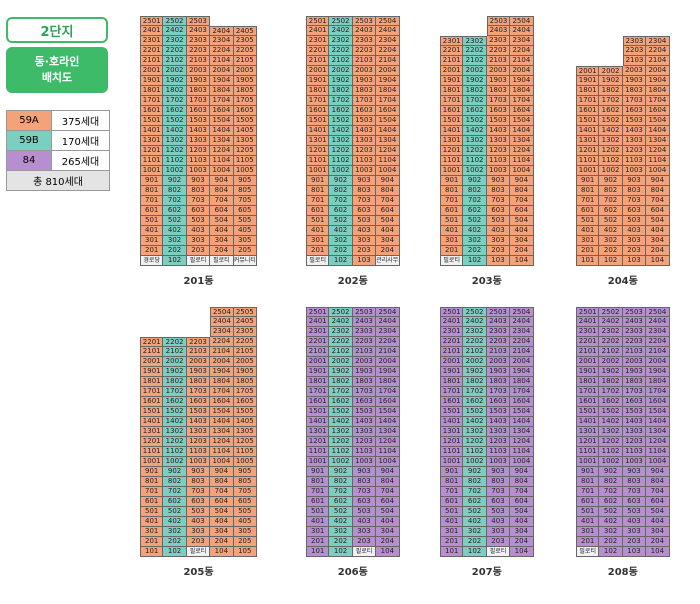 The image size is (700, 604). What do you see at coordinates (388, 322) in the screenshot?
I see `unit-cell: 2404` at bounding box center [388, 322].